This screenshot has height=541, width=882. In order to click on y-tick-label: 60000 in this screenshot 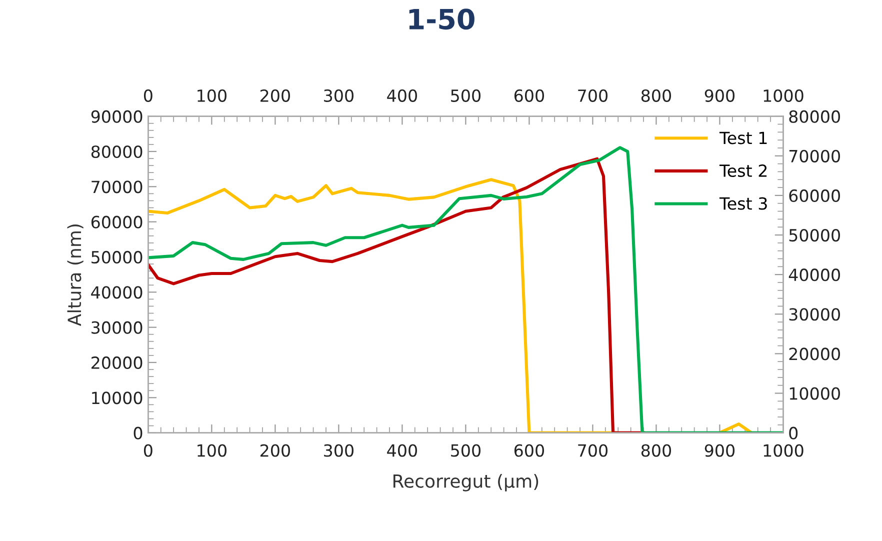, I will do `click(116, 222)`.